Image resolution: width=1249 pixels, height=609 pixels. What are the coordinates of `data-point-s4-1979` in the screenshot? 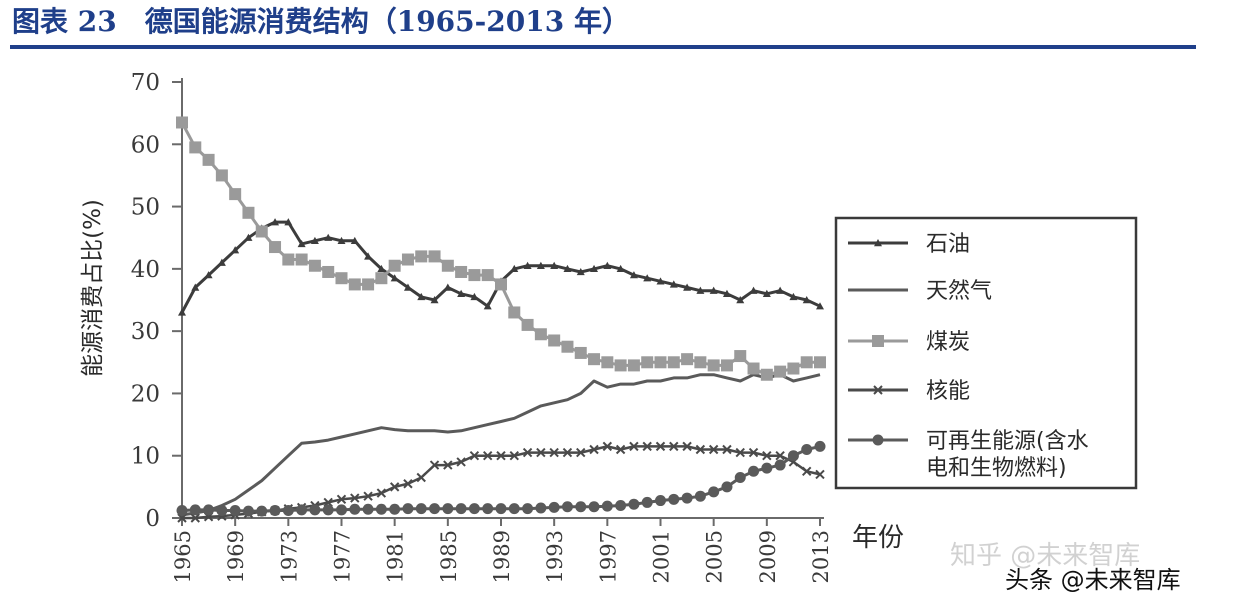 It's located at (368, 509).